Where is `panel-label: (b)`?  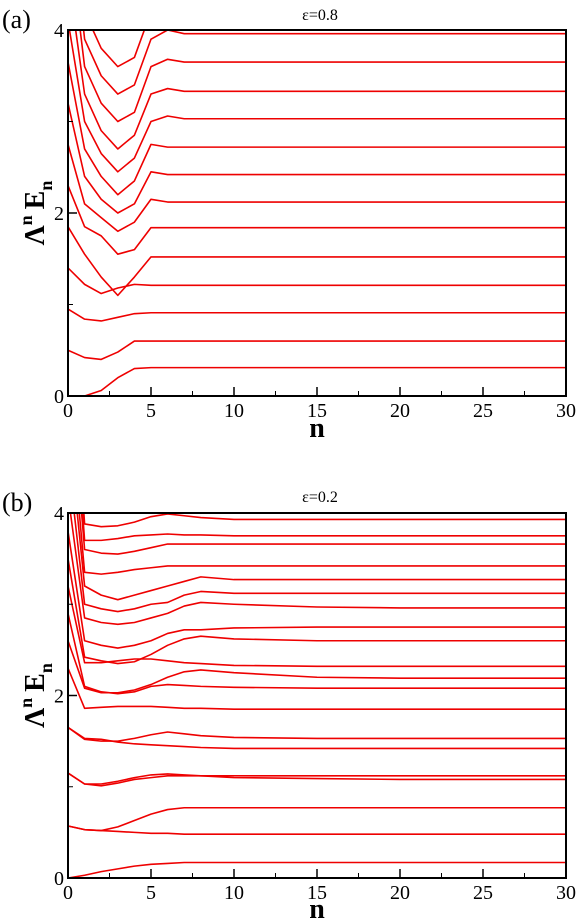
panel-label: (b) is located at coordinates (17, 502).